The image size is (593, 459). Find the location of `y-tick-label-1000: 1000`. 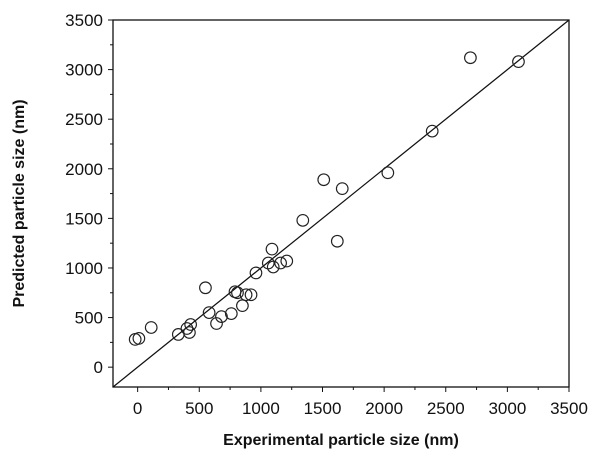

y-tick-label-1000: 1000 is located at coordinates (84, 268).